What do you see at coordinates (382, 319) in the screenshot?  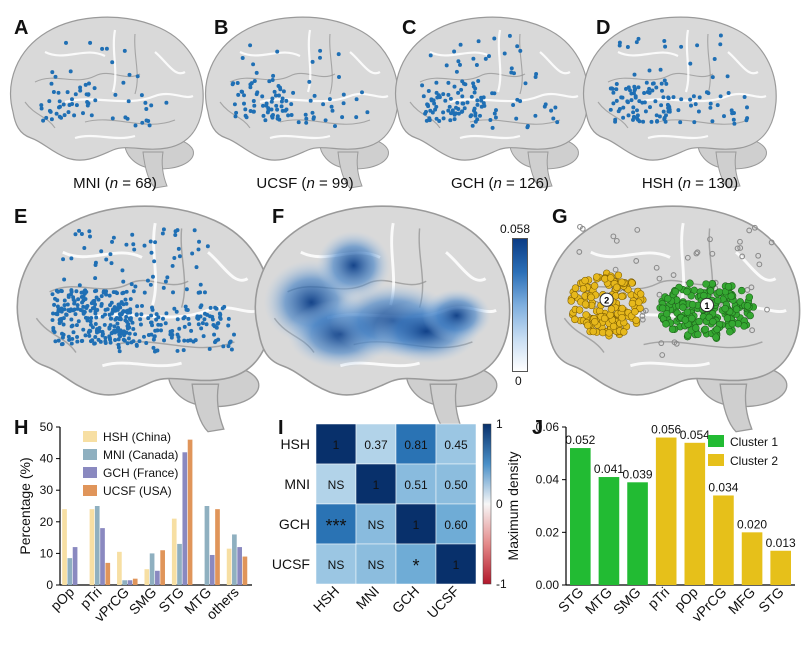 I see `brain-render-f-density` at bounding box center [382, 319].